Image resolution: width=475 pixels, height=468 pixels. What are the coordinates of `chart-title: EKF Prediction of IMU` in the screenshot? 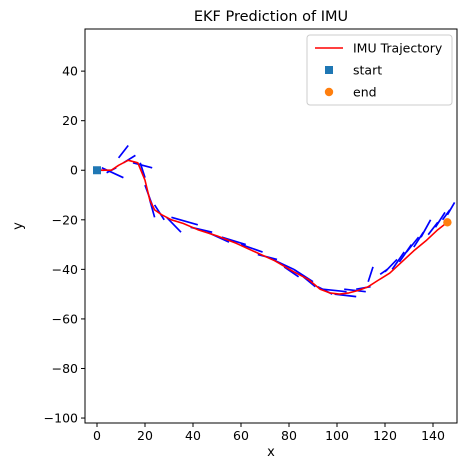 It's located at (271, 17).